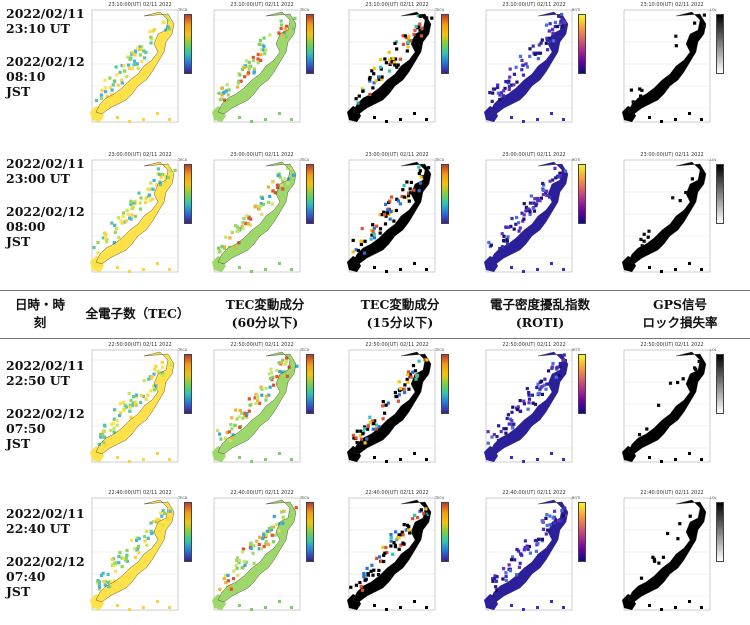  Describe the element at coordinates (46, 52) in the screenshot. I see `row-label-1: 2022/02/11 23:10 UT 2022/02/12 08:10 JST` at that location.